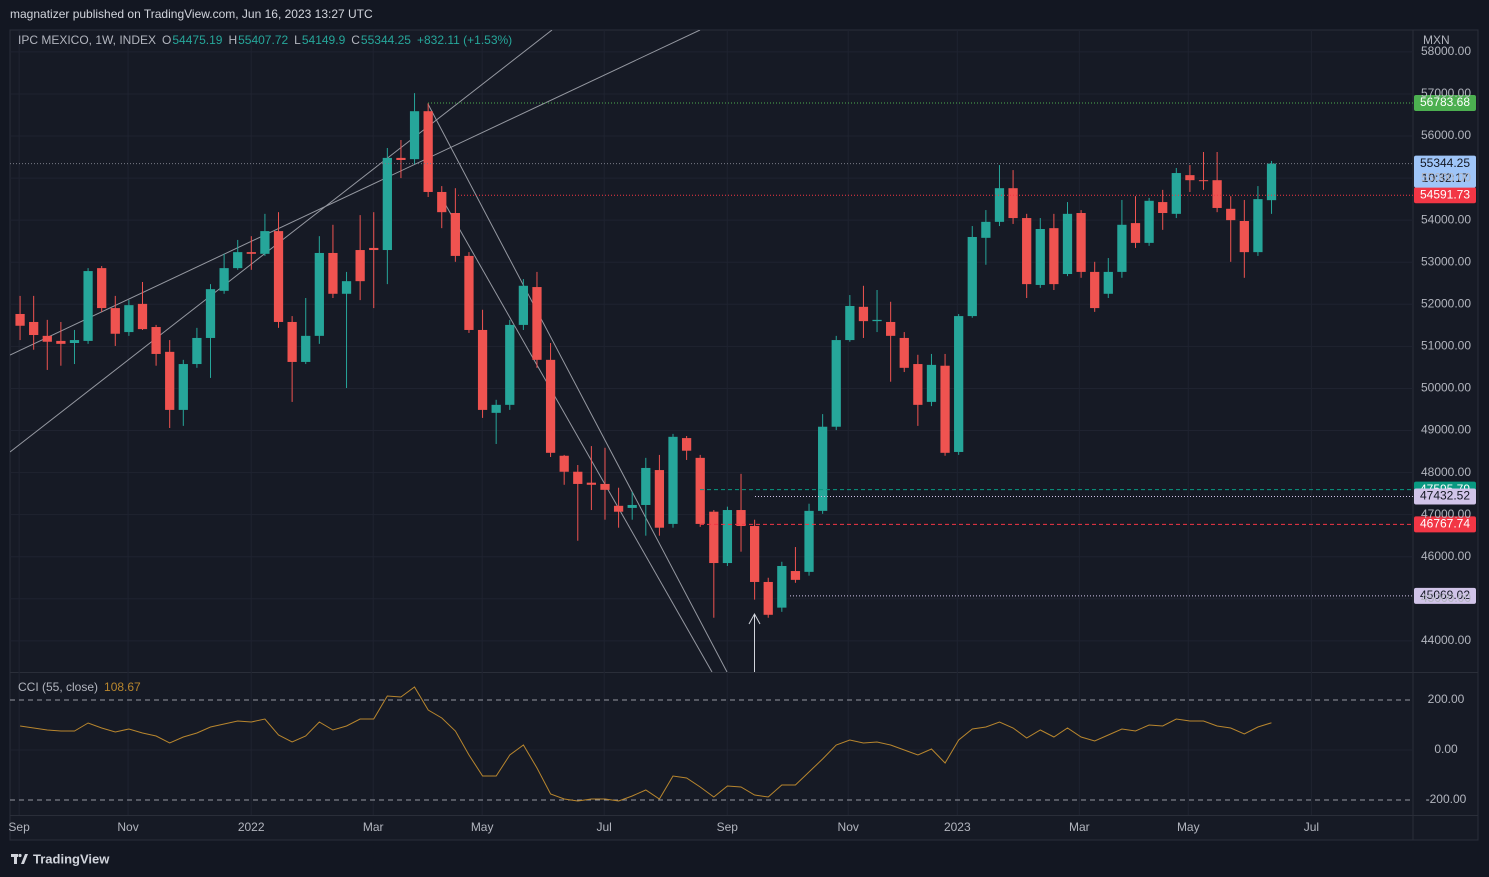 This screenshot has width=1489, height=877. What do you see at coordinates (373, 827) in the screenshot?
I see `x-tick-label: Mar` at bounding box center [373, 827].